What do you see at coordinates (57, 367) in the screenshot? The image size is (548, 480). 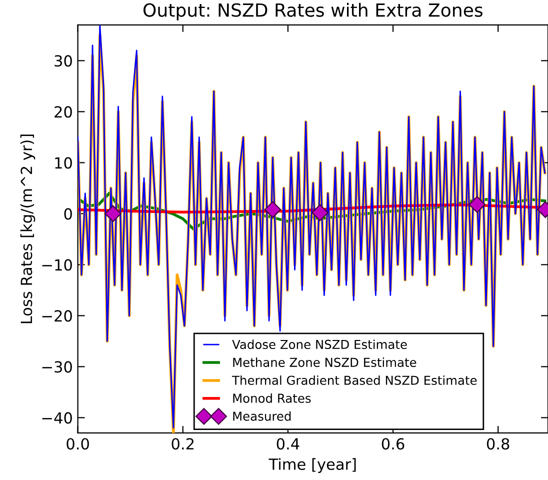 I see `y-tick-label: −30` at bounding box center [57, 367].